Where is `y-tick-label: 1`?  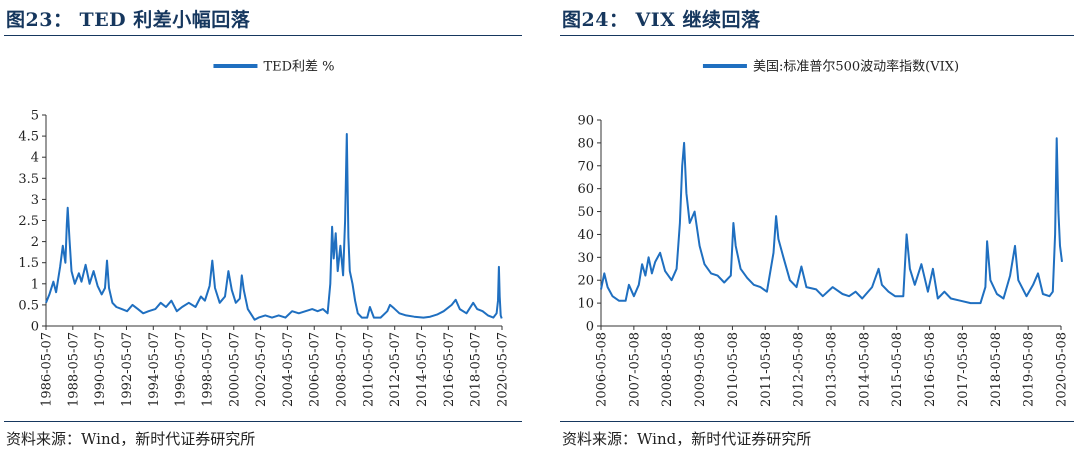
y-tick-label: 1 is located at coordinates (35, 284).